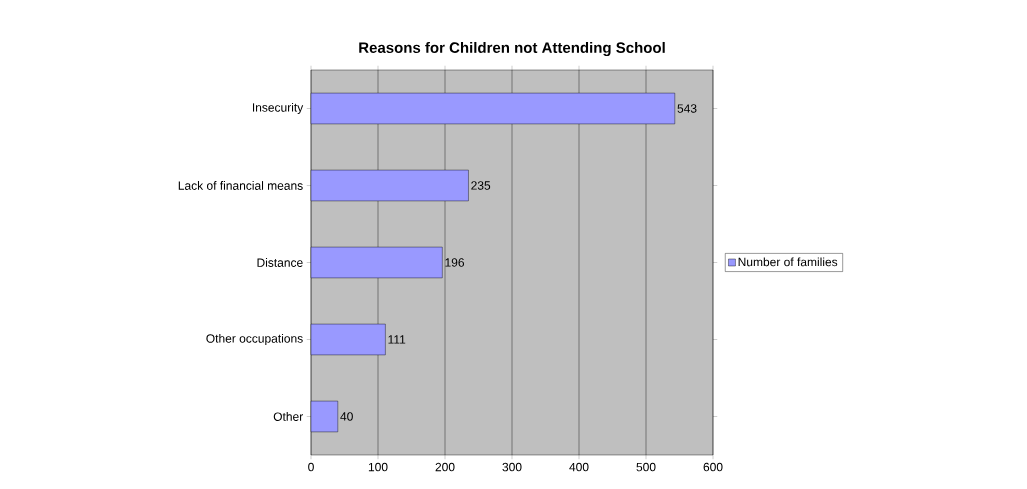  Describe the element at coordinates (512, 467) in the screenshot. I see `x-tick-label: 300` at that location.